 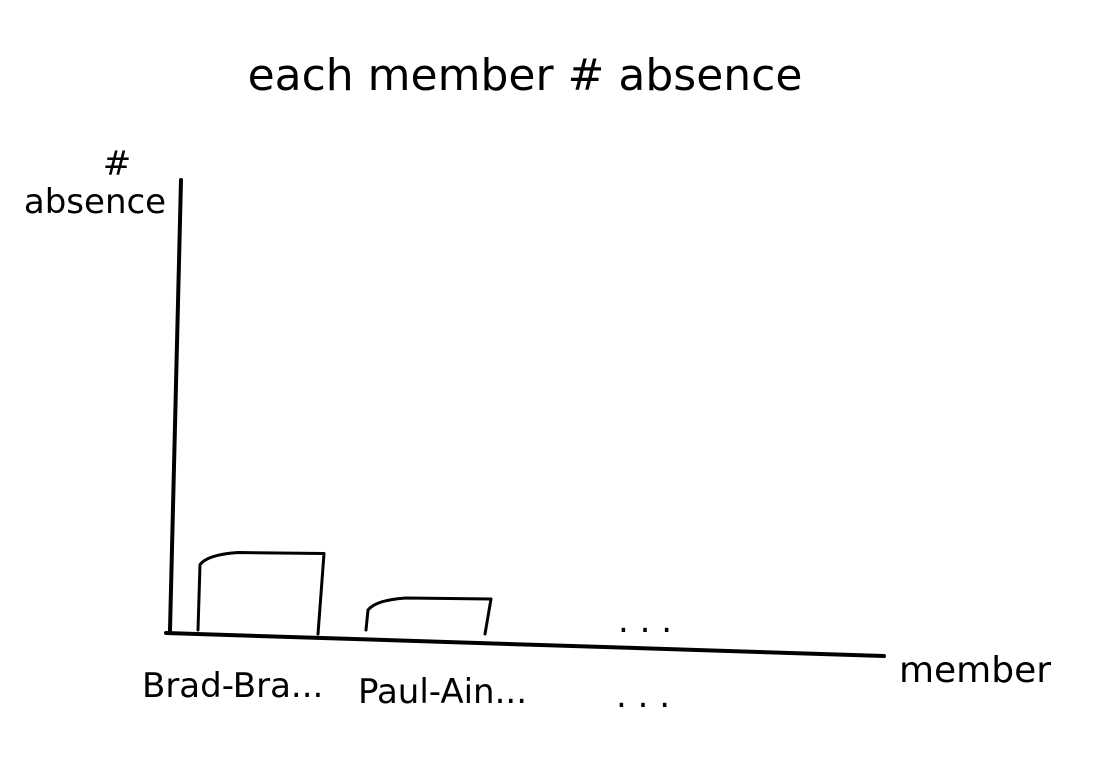 What do you see at coordinates (344, 593) in the screenshot?
I see `bar-series` at bounding box center [344, 593].